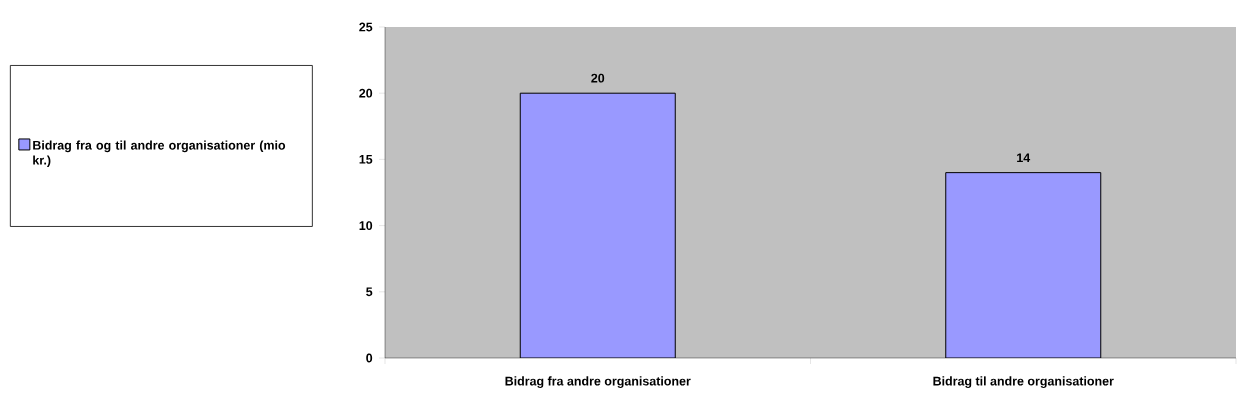  What do you see at coordinates (366, 226) in the screenshot?
I see `y-tick-label: 10` at bounding box center [366, 226].